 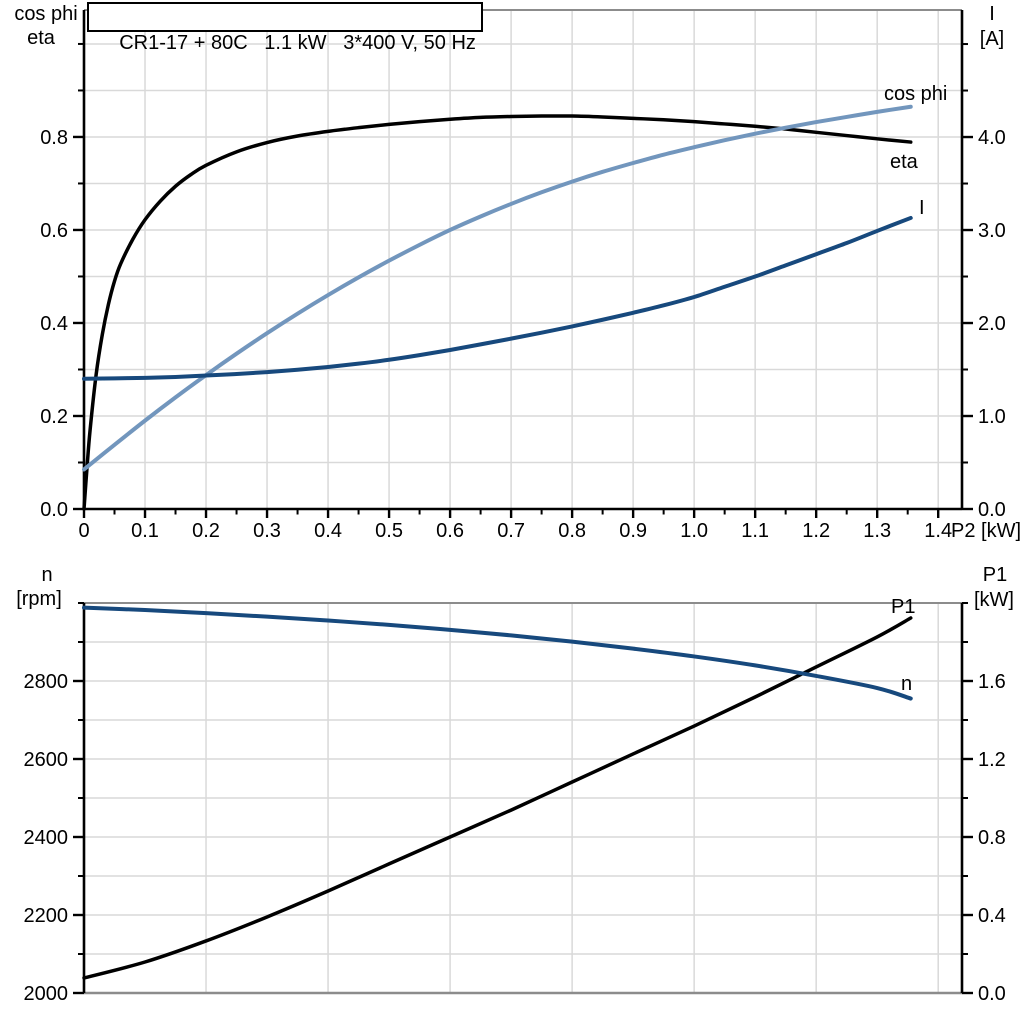 What do you see at coordinates (633, 531) in the screenshot?
I see `x-tick-label: 0.9` at bounding box center [633, 531].